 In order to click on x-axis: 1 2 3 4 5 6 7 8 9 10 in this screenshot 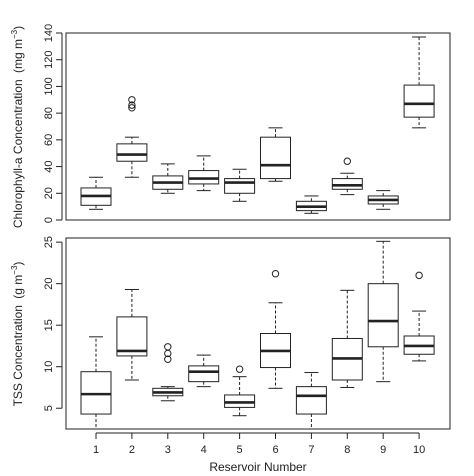, I will do `click(259, 444)`.